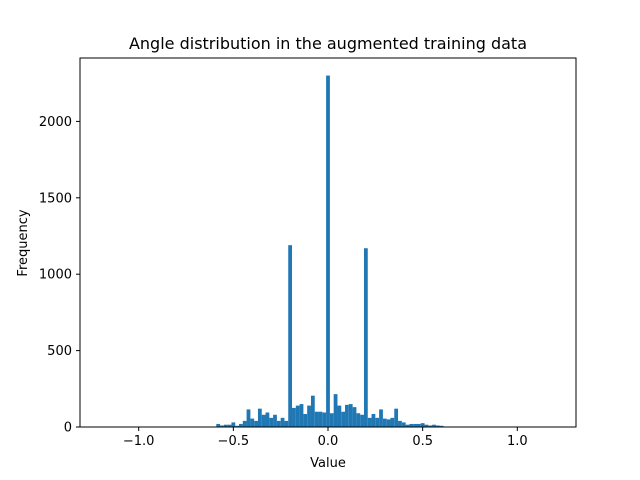 Image resolution: width=640 pixels, height=480 pixels. I want to click on x-tick-label: −1.0, so click(139, 441).